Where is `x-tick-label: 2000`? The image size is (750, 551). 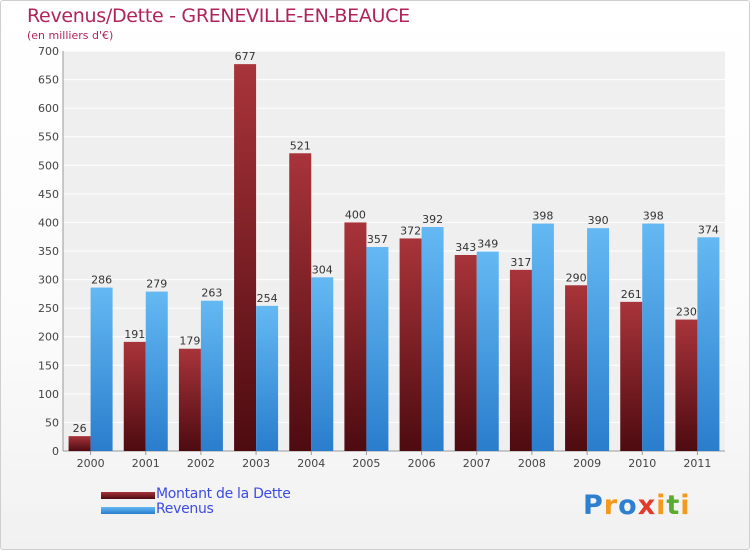 x-tick-label: 2000 is located at coordinates (91, 463).